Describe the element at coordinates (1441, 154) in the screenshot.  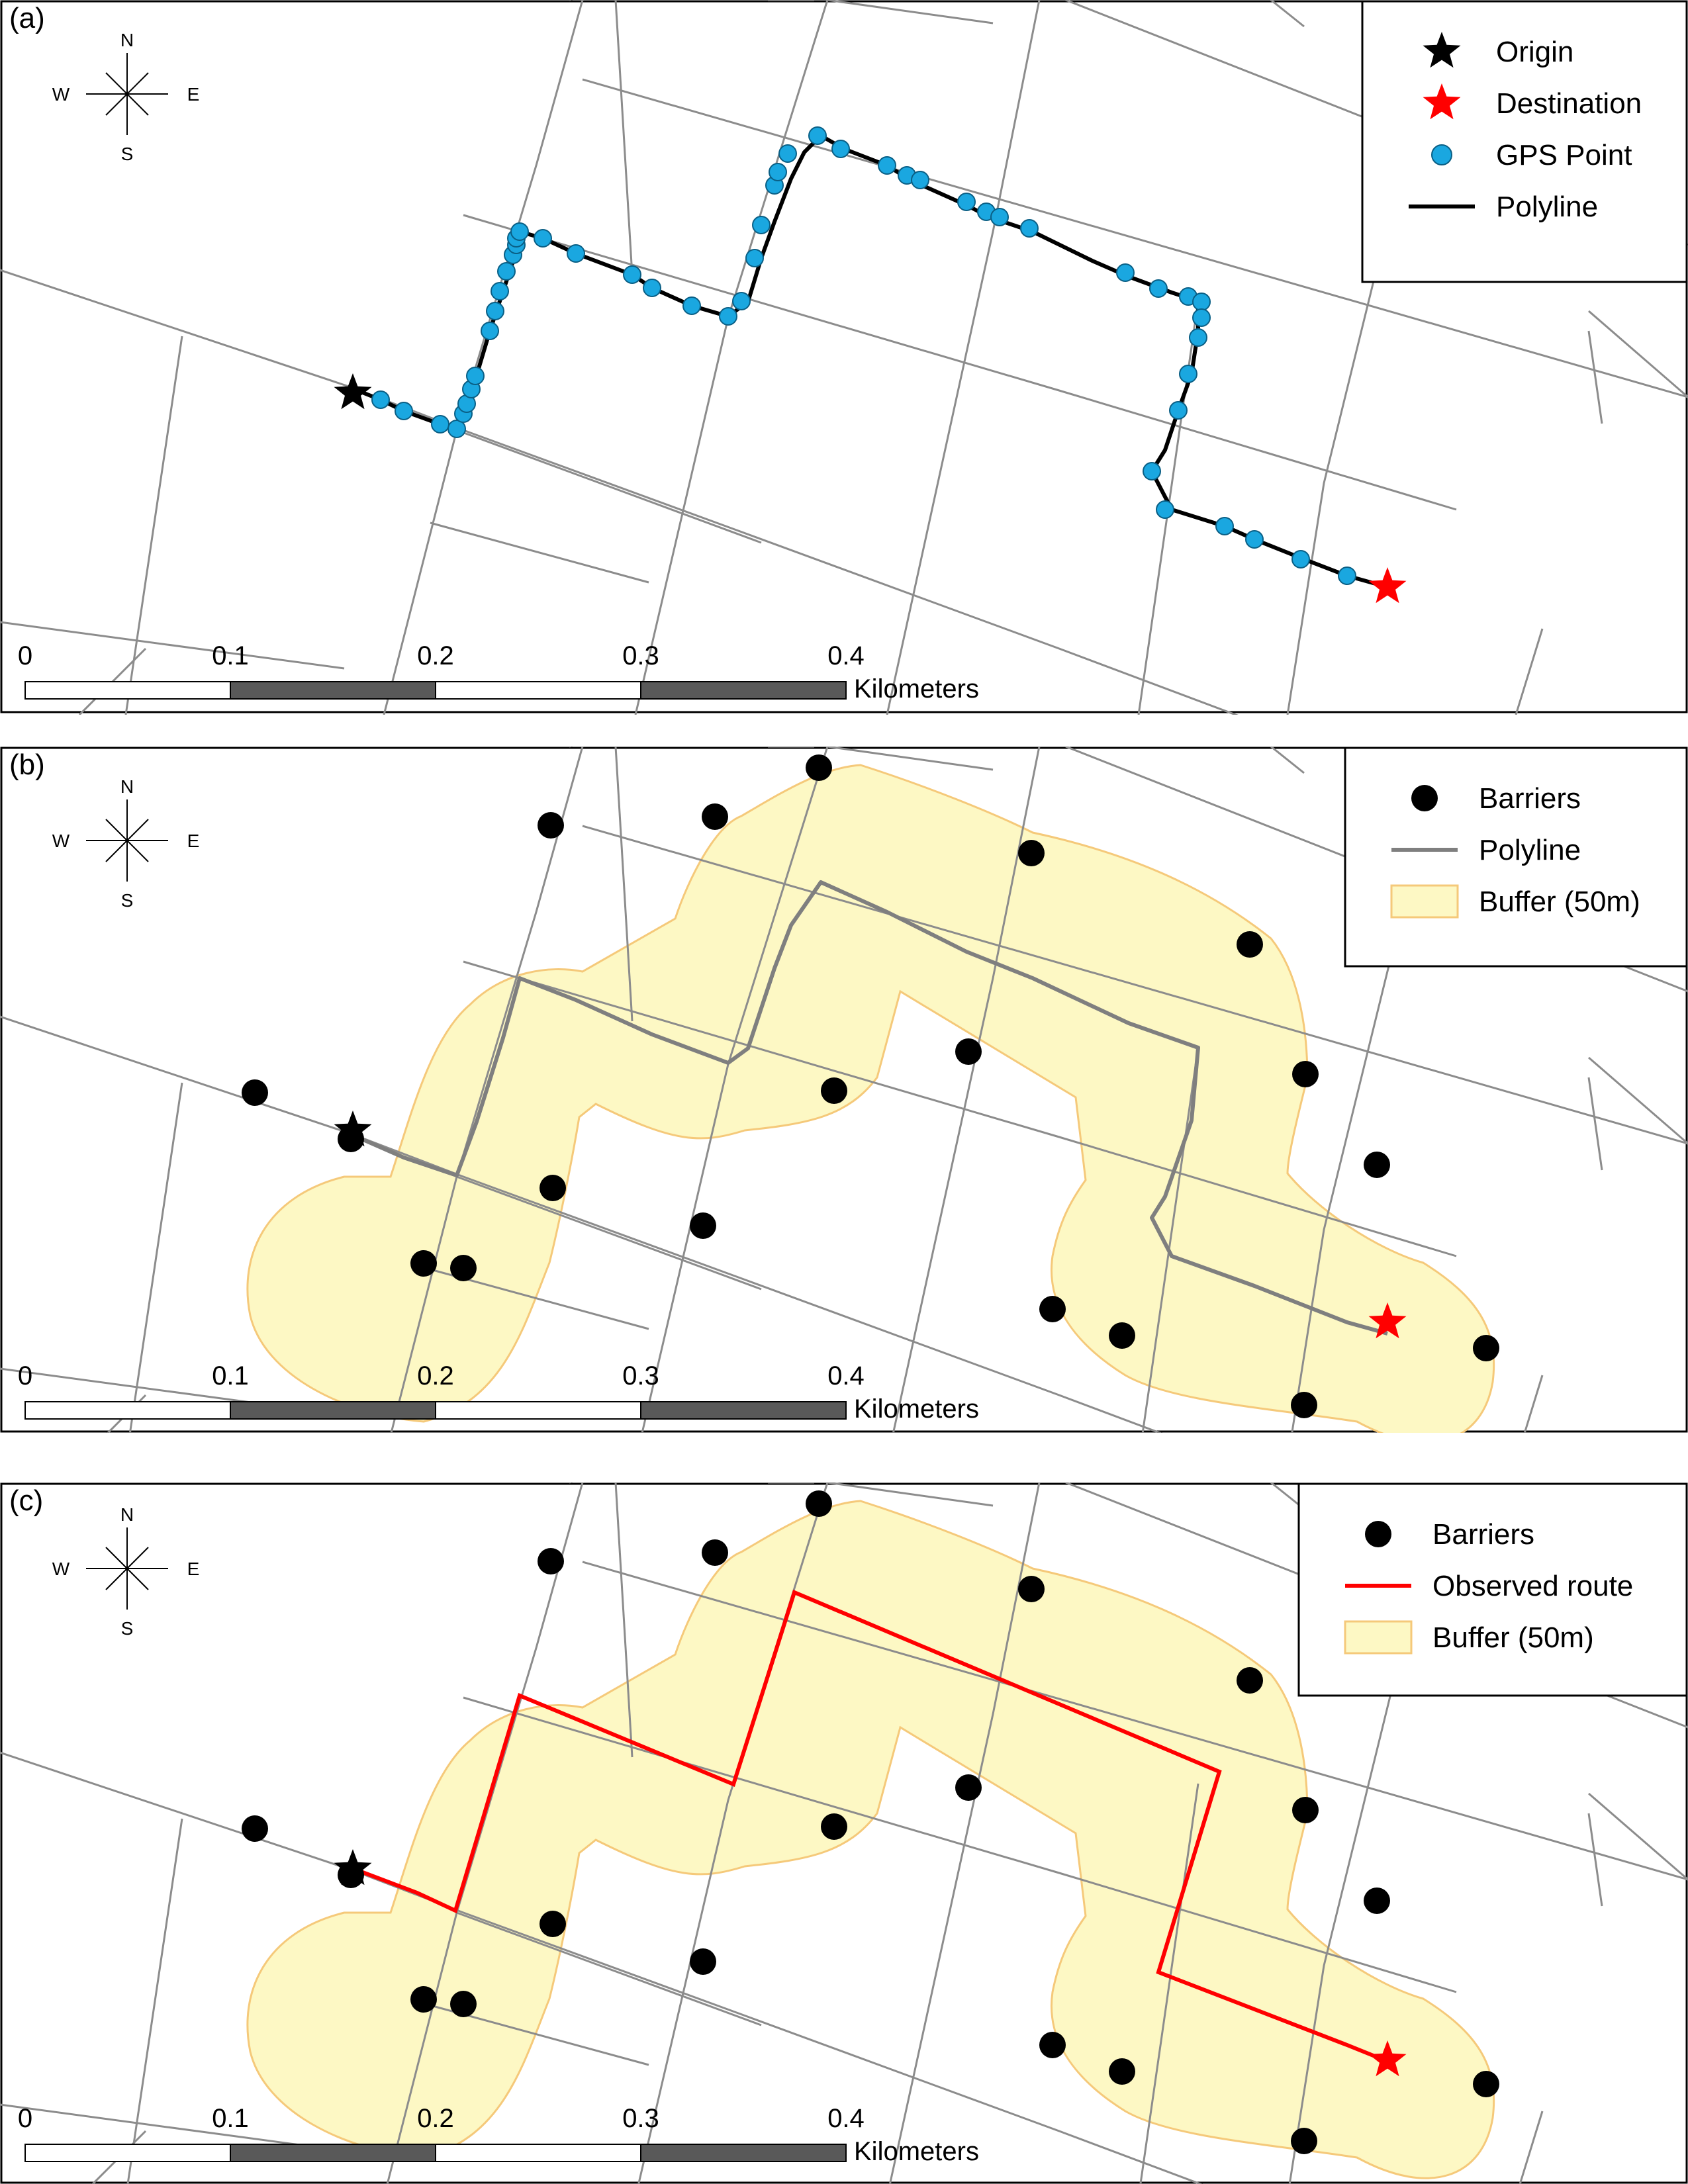
I see `legend-dot-blue-icon` at that location.